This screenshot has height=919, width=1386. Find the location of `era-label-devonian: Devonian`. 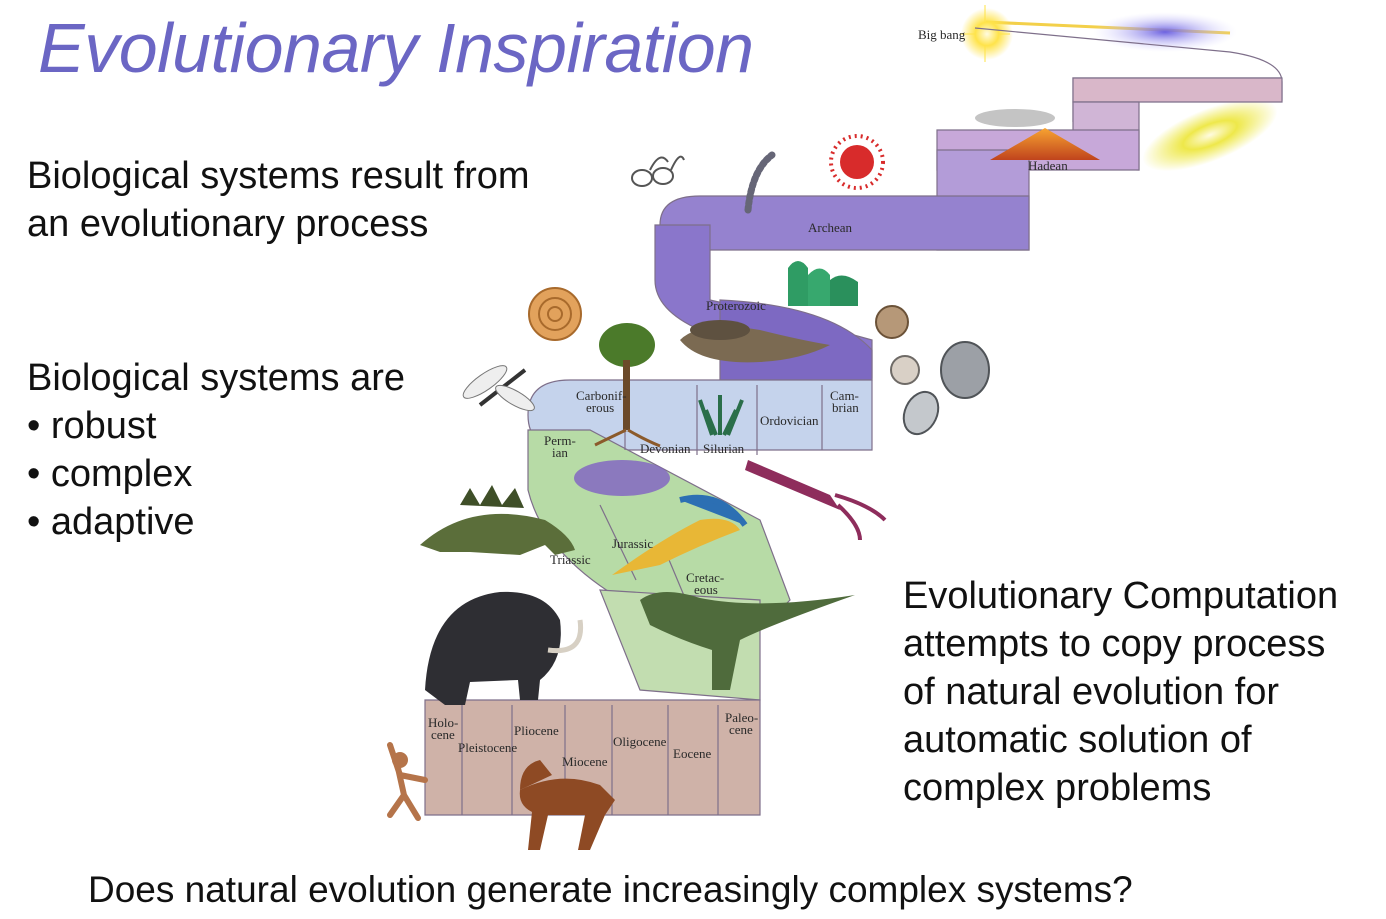

era-label-devonian: Devonian is located at coordinates (665, 448).